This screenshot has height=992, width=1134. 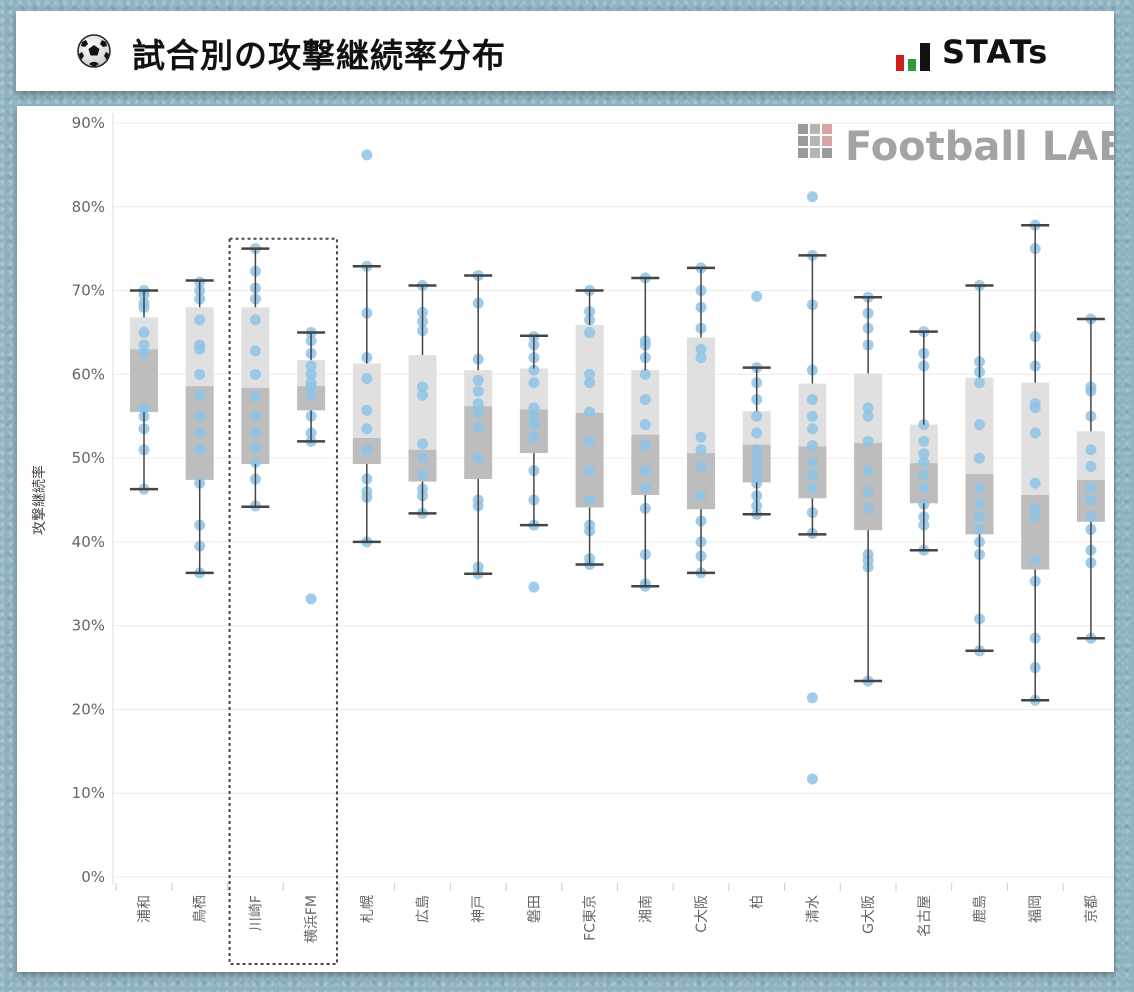 What do you see at coordinates (702, 914) in the screenshot?
I see `x-category-label: C大阪` at bounding box center [702, 914].